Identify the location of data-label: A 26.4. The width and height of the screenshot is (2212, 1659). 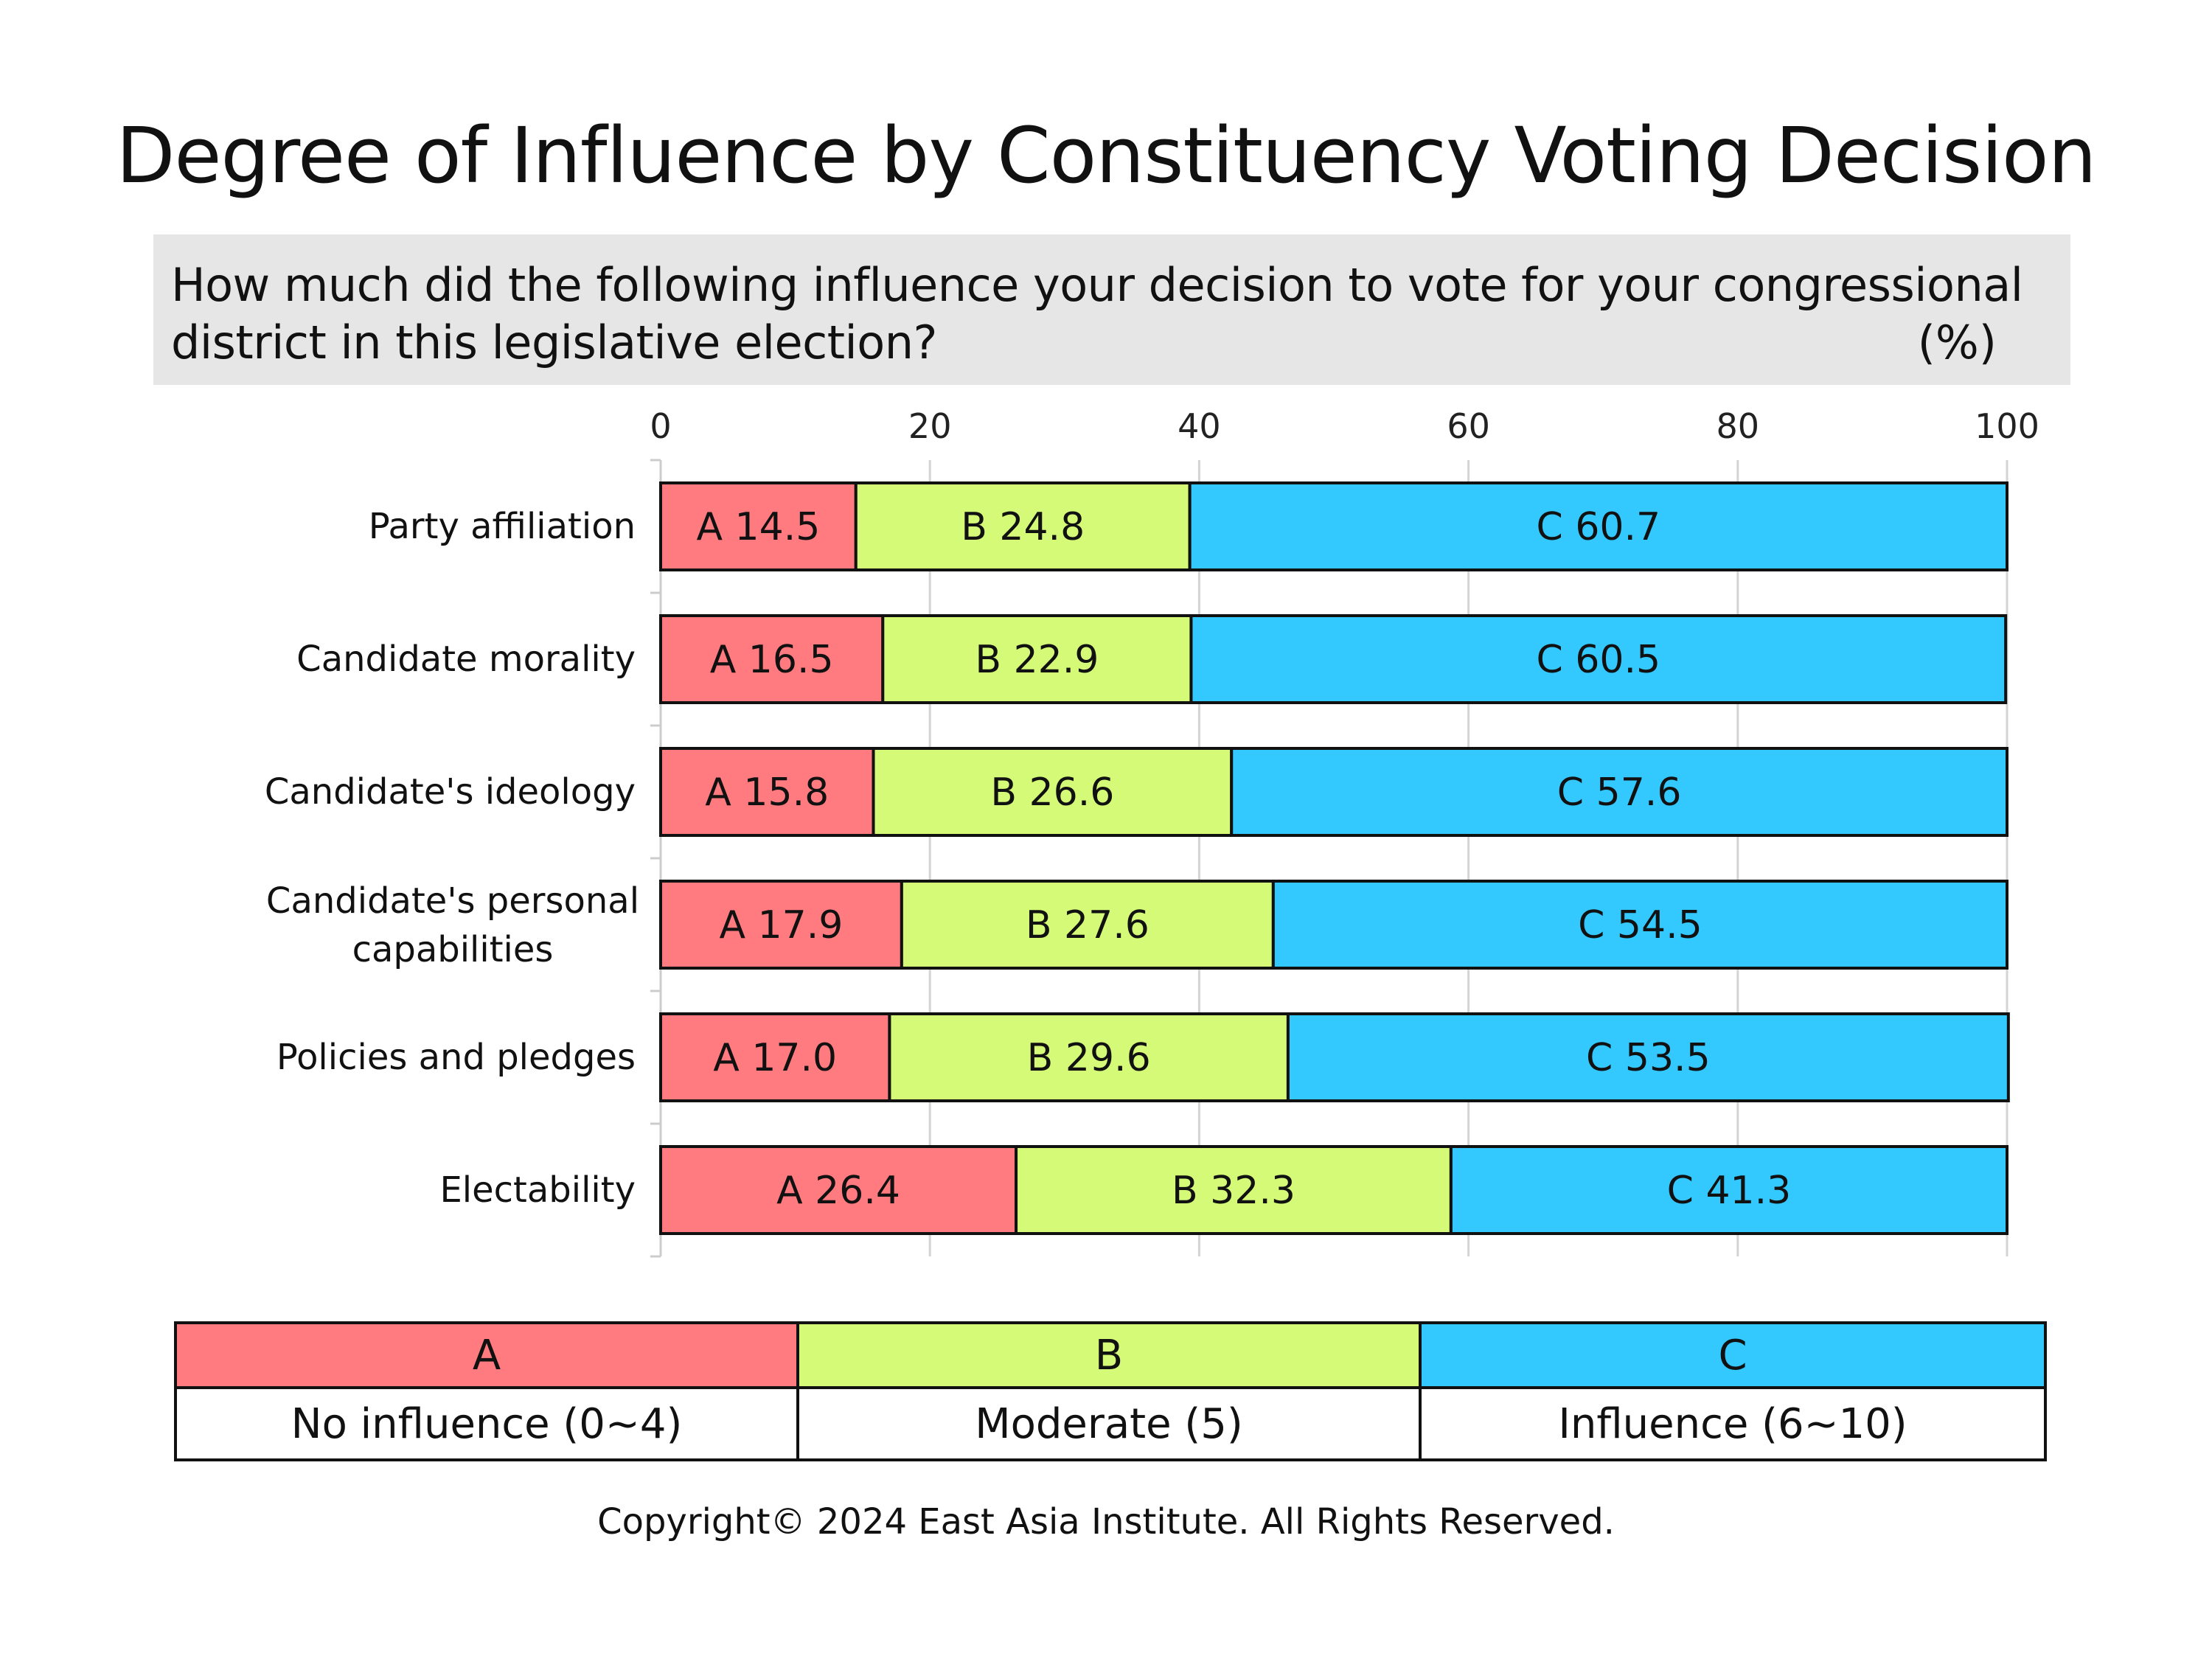
(838, 1191).